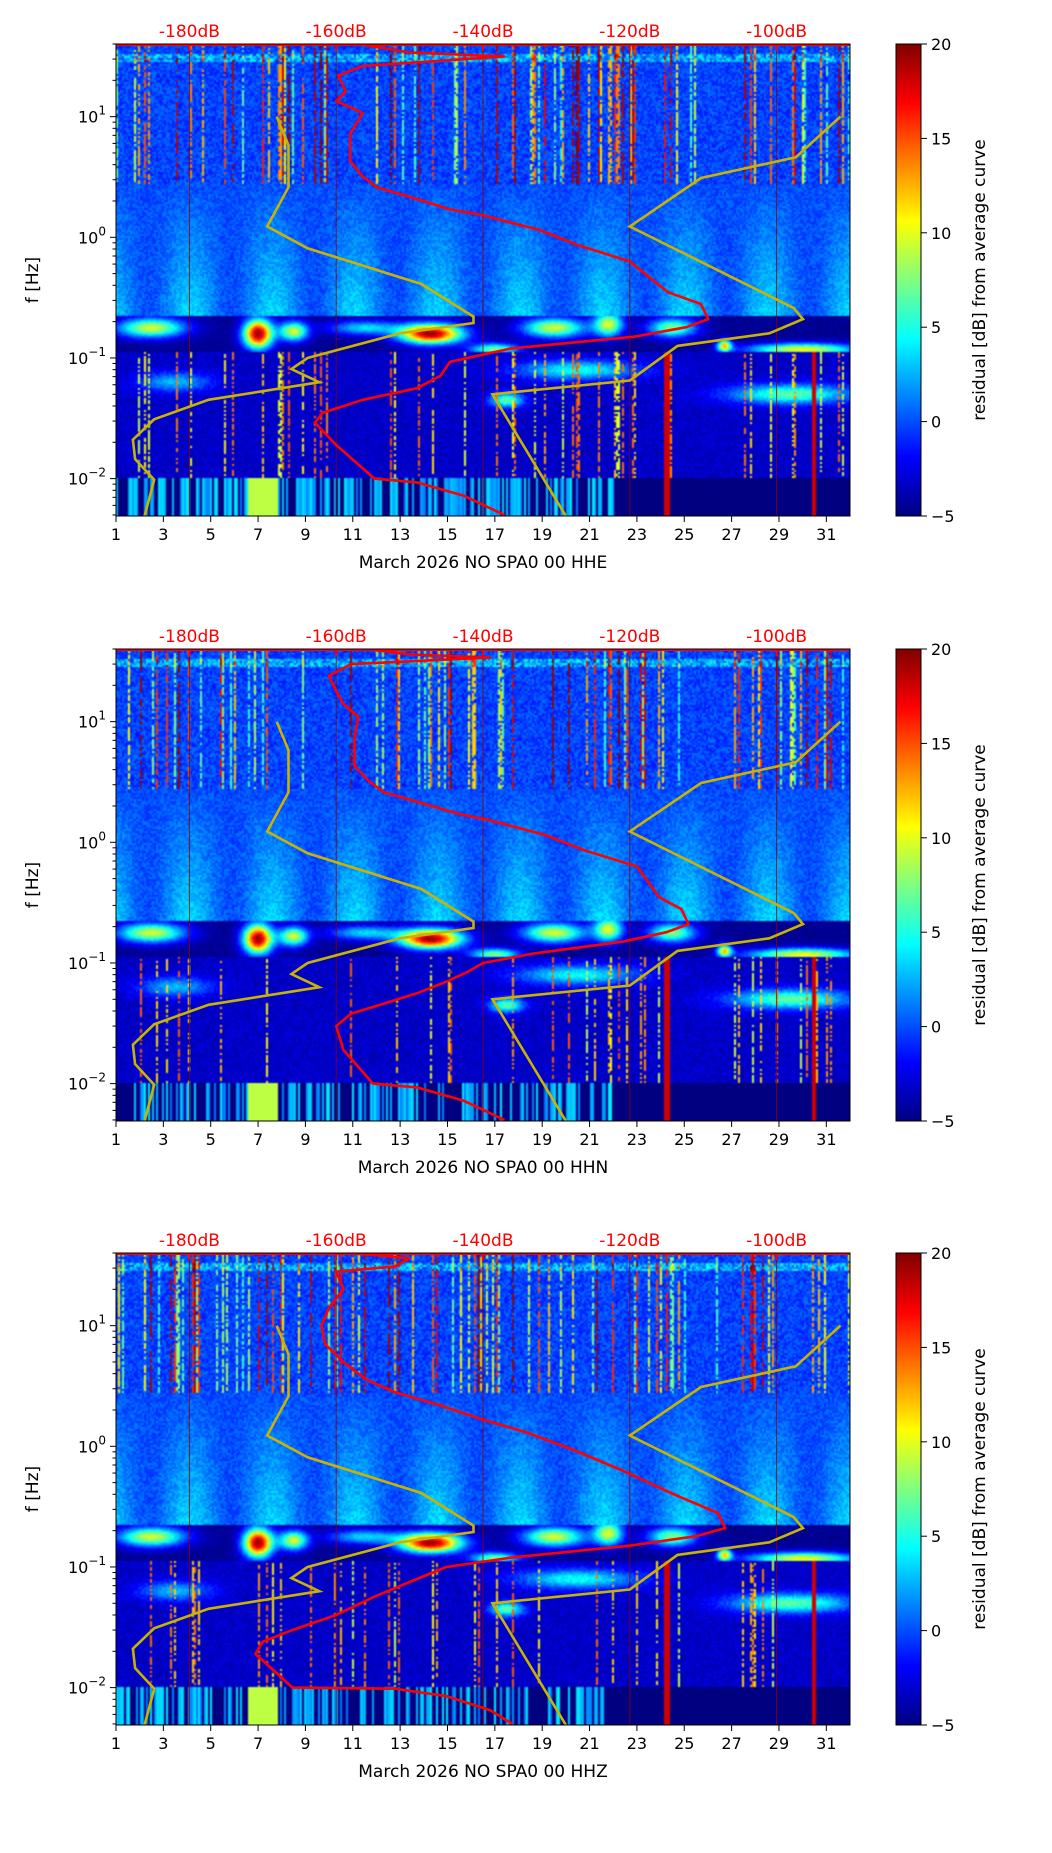 This screenshot has width=1052, height=1853. Describe the element at coordinates (482, 1241) in the screenshot. I see `db-tick-label: -140dB` at that location.